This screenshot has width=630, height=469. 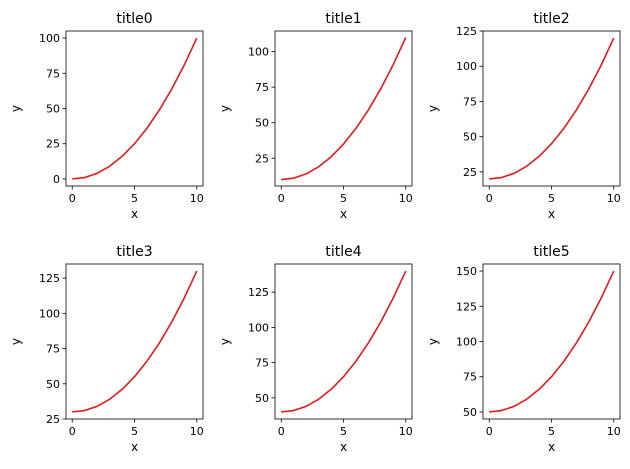 What do you see at coordinates (134, 252) in the screenshot?
I see `subplot-title: title3` at bounding box center [134, 252].